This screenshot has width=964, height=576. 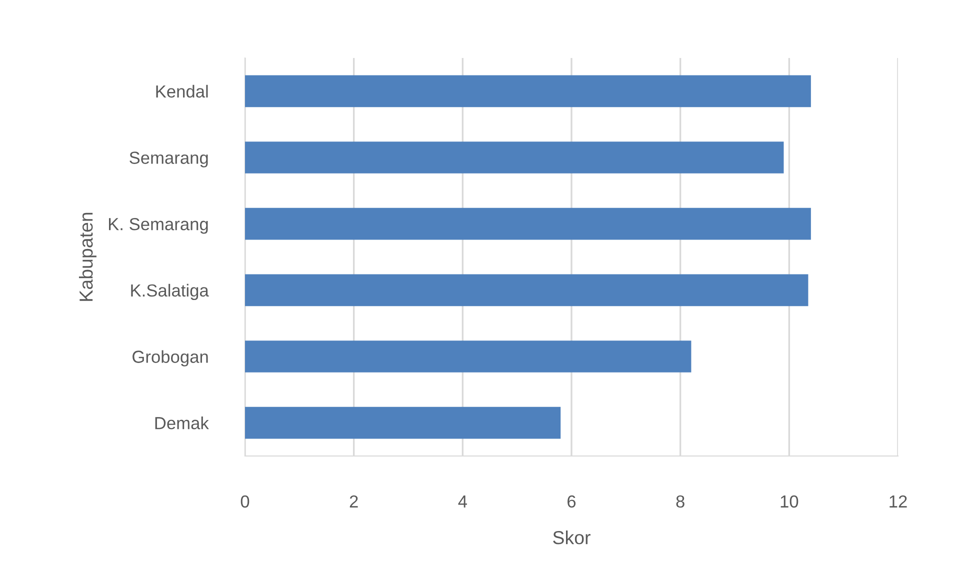 What do you see at coordinates (571, 537) in the screenshot?
I see `x-axis-title: Skor` at bounding box center [571, 537].